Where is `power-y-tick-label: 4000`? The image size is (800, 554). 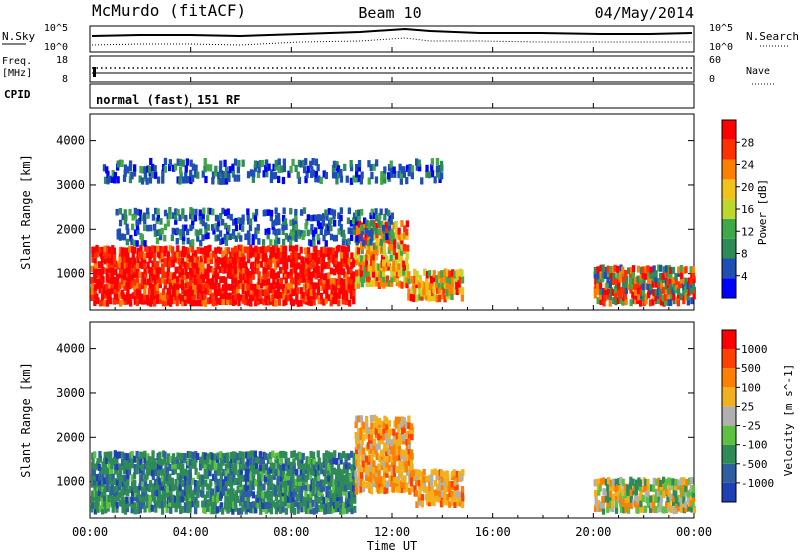 power-y-tick-label: 4000 is located at coordinates (70, 141).